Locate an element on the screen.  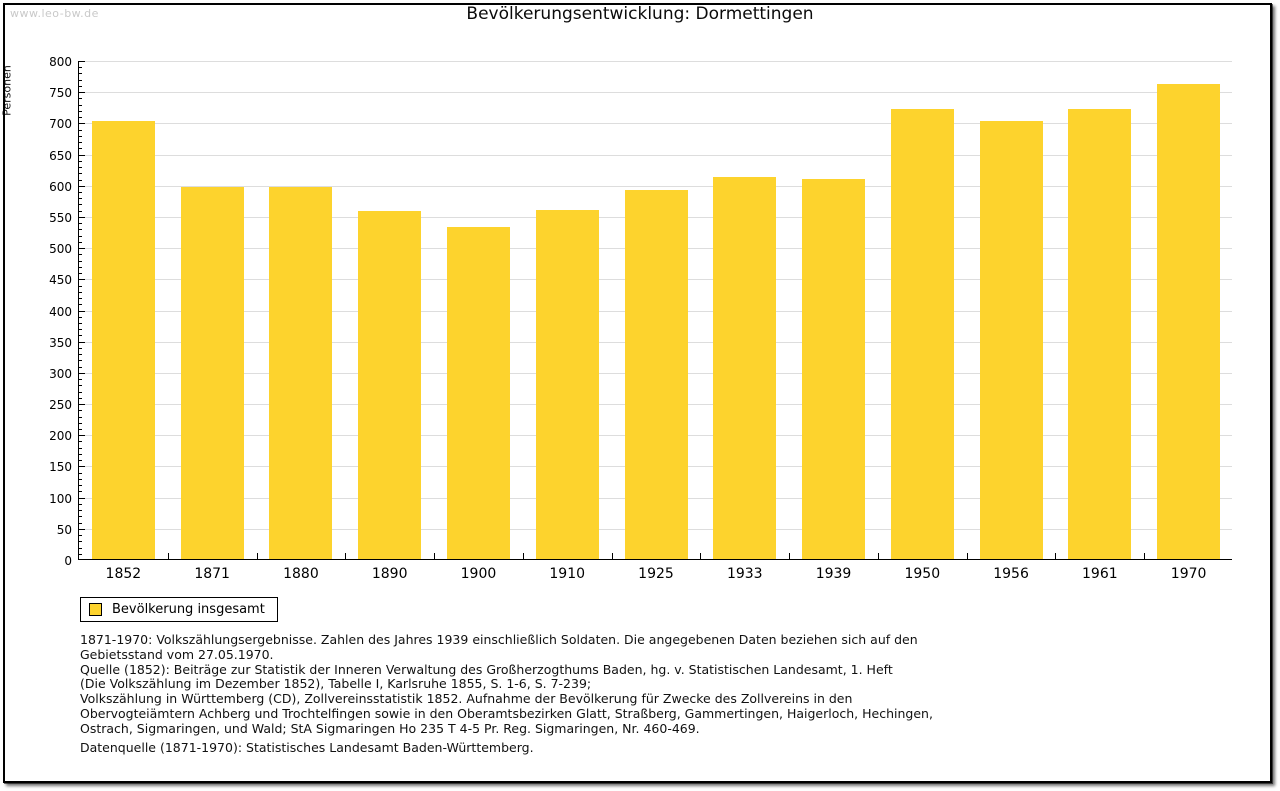
page-title: Bevölkerungsentwicklung: Dormettingen is located at coordinates (640, 14).